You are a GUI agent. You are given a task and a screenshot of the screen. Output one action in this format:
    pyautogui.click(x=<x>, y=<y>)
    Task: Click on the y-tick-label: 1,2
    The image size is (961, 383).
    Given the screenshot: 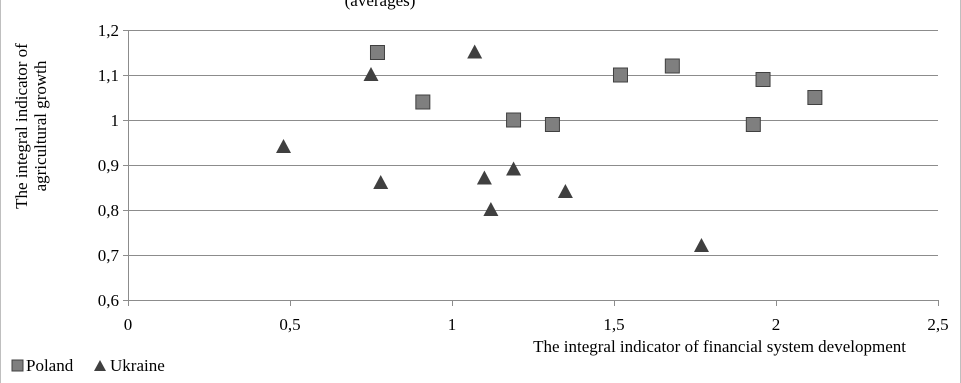 What is the action you would take?
    pyautogui.click(x=108, y=30)
    